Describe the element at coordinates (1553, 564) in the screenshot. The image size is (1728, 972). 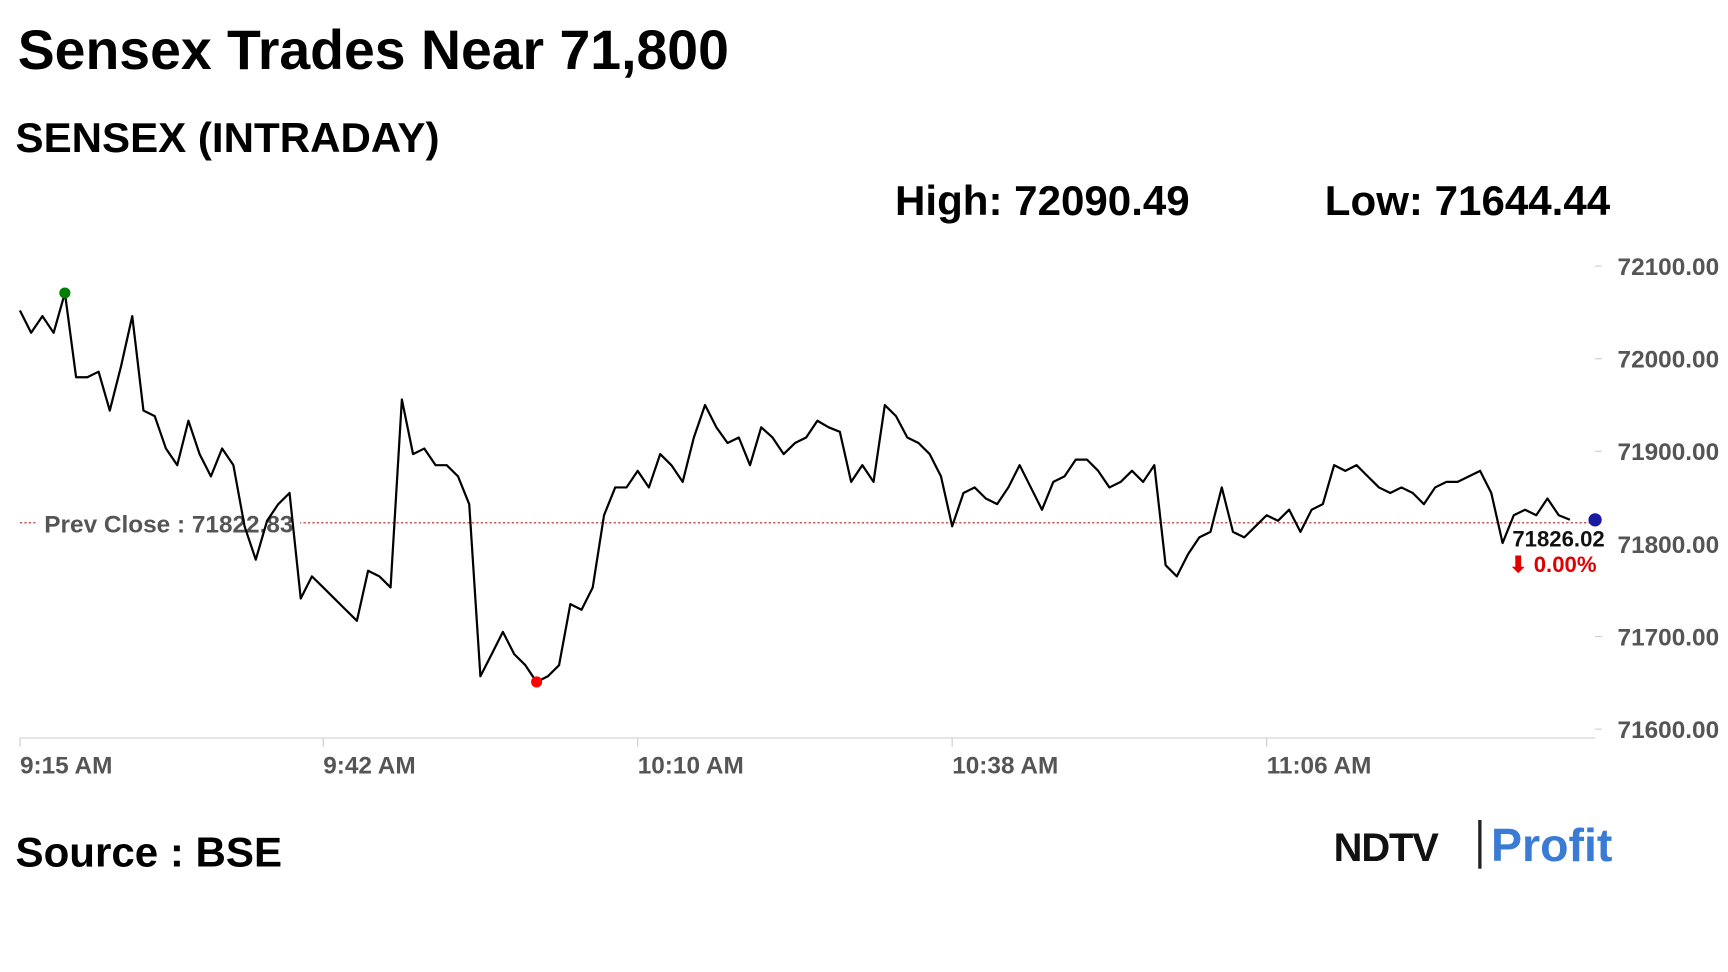
I see `change-label: ⬇ 0.00%` at that location.